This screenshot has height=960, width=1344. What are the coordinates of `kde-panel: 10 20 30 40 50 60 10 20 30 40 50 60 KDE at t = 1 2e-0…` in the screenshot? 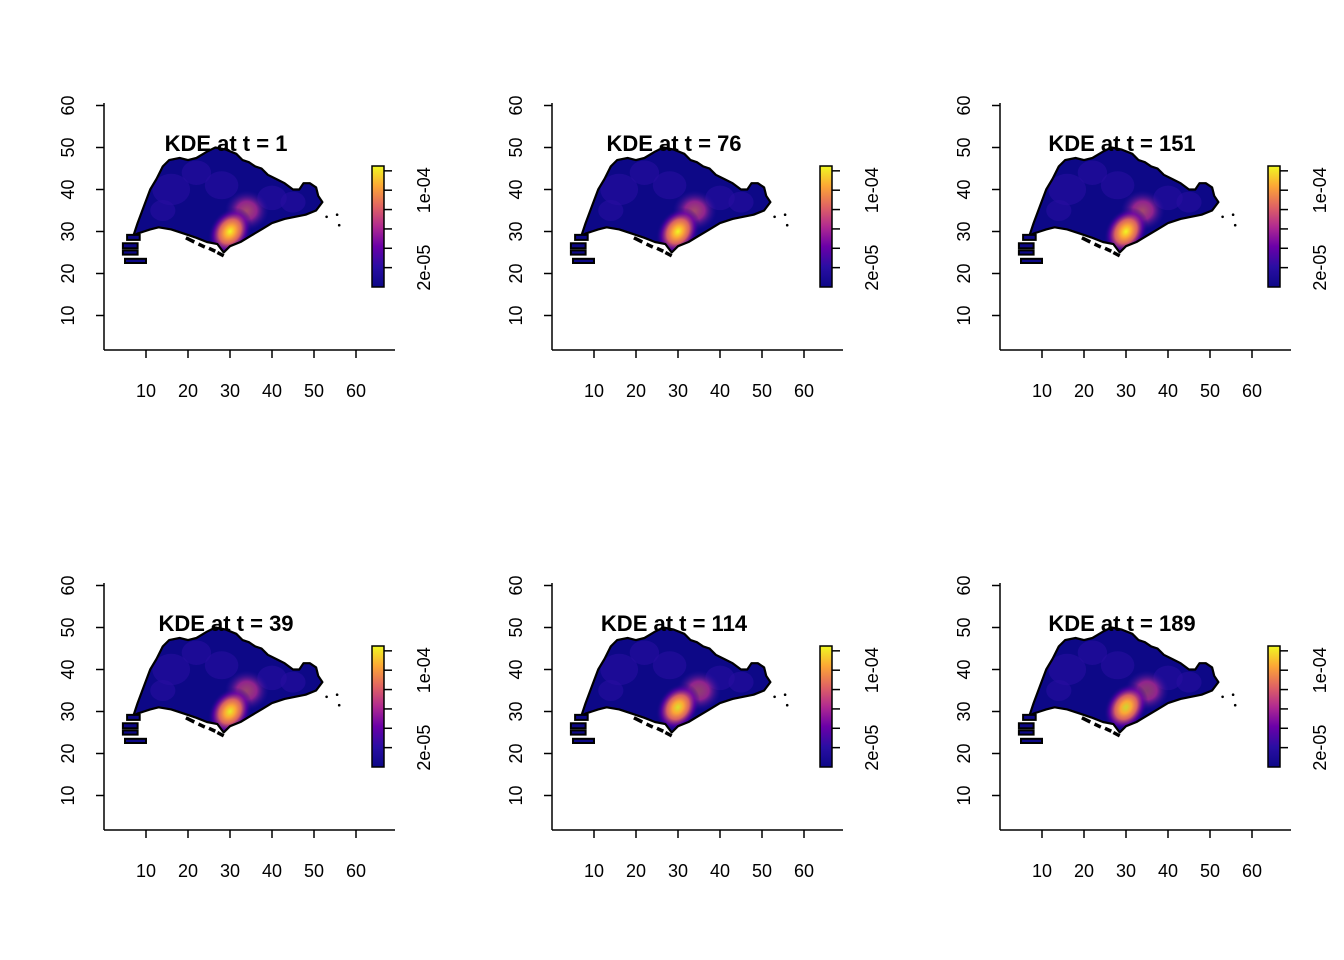 It's located at (246, 248).